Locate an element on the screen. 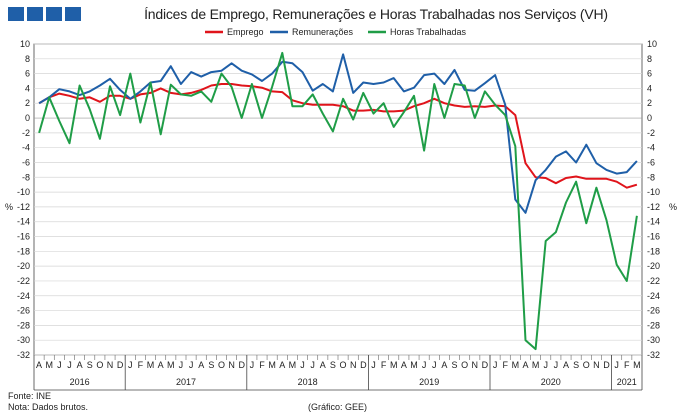 This screenshot has height=416, width=680. legend-label-1: Emprego is located at coordinates (245, 32).